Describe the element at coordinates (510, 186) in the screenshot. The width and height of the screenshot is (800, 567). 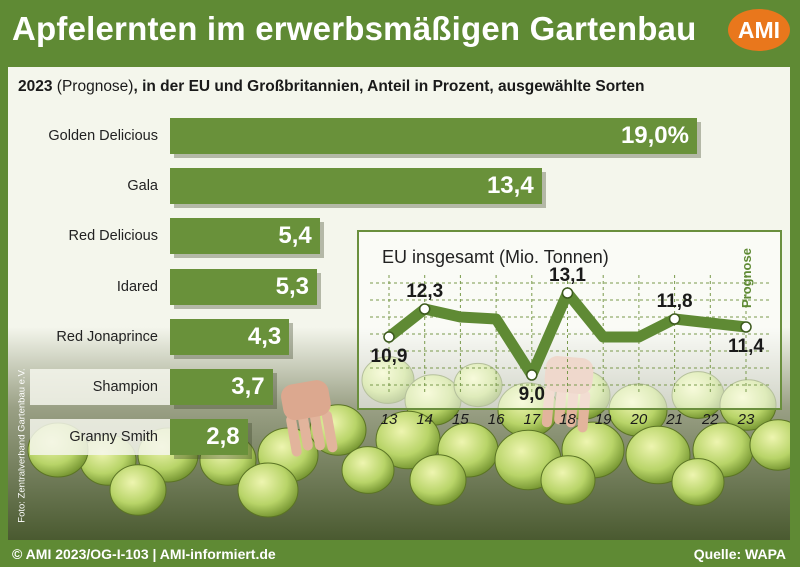
I see `bar-value-label: 13,4` at that location.